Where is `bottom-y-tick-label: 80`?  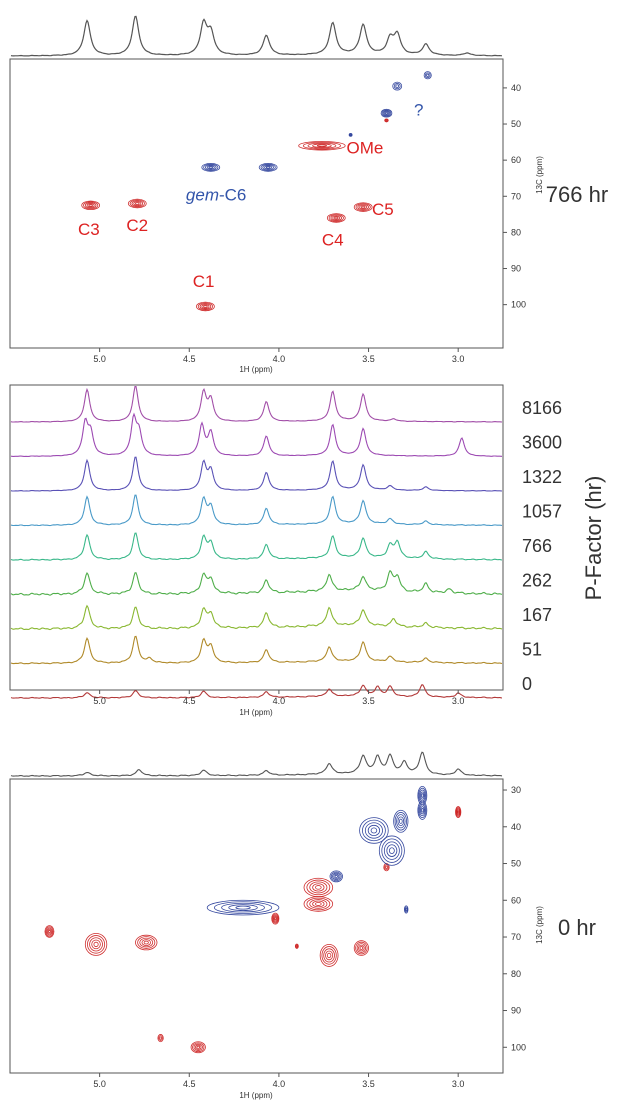
bottom-y-tick-label: 80 is located at coordinates (516, 974).